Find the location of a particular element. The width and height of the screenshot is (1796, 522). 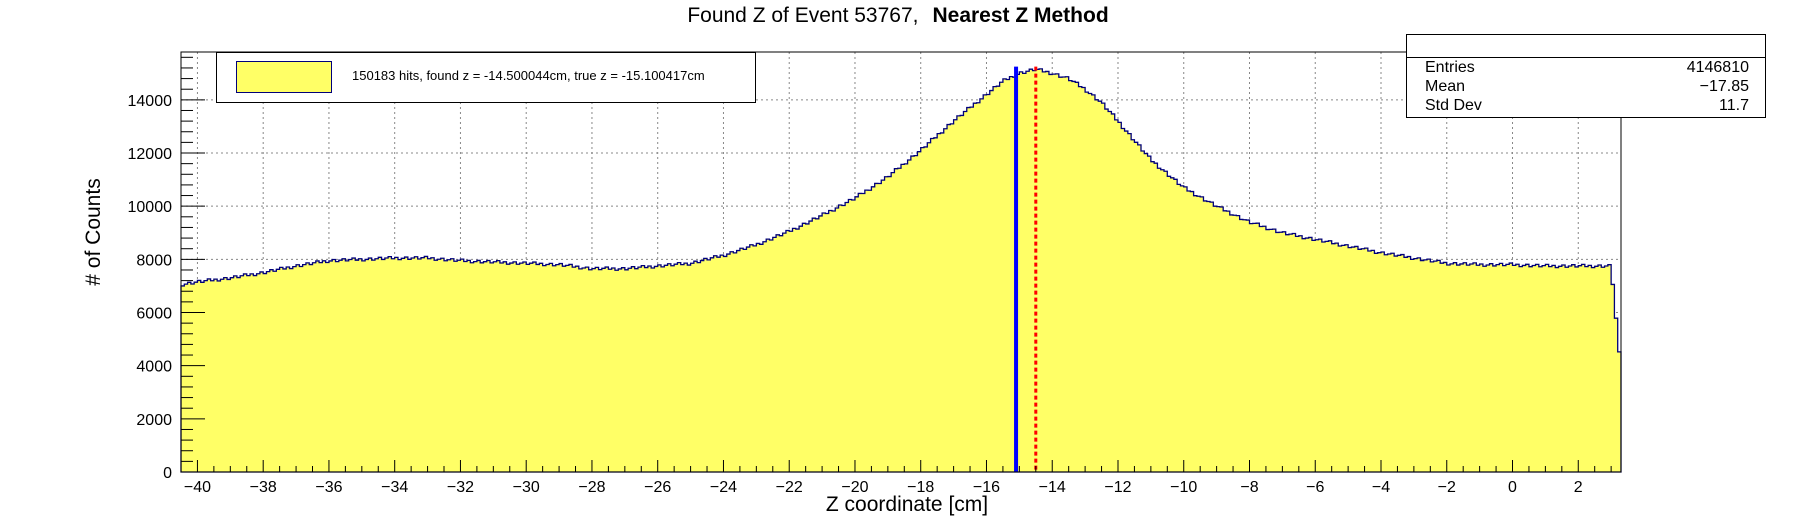

stats-header is located at coordinates (1586, 46).